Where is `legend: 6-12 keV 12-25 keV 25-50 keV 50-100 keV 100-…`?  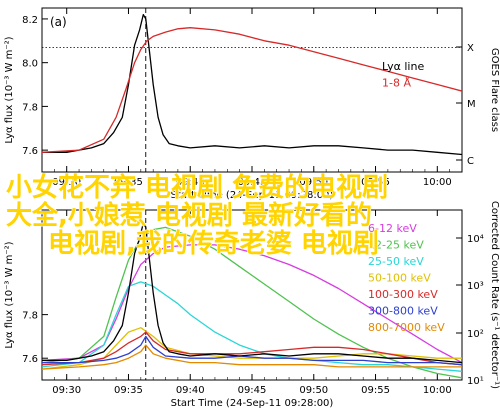
legend: 6-12 keV 12-25 keV 25-50 keV 50-100 keV 100-… is located at coordinates (406, 278).